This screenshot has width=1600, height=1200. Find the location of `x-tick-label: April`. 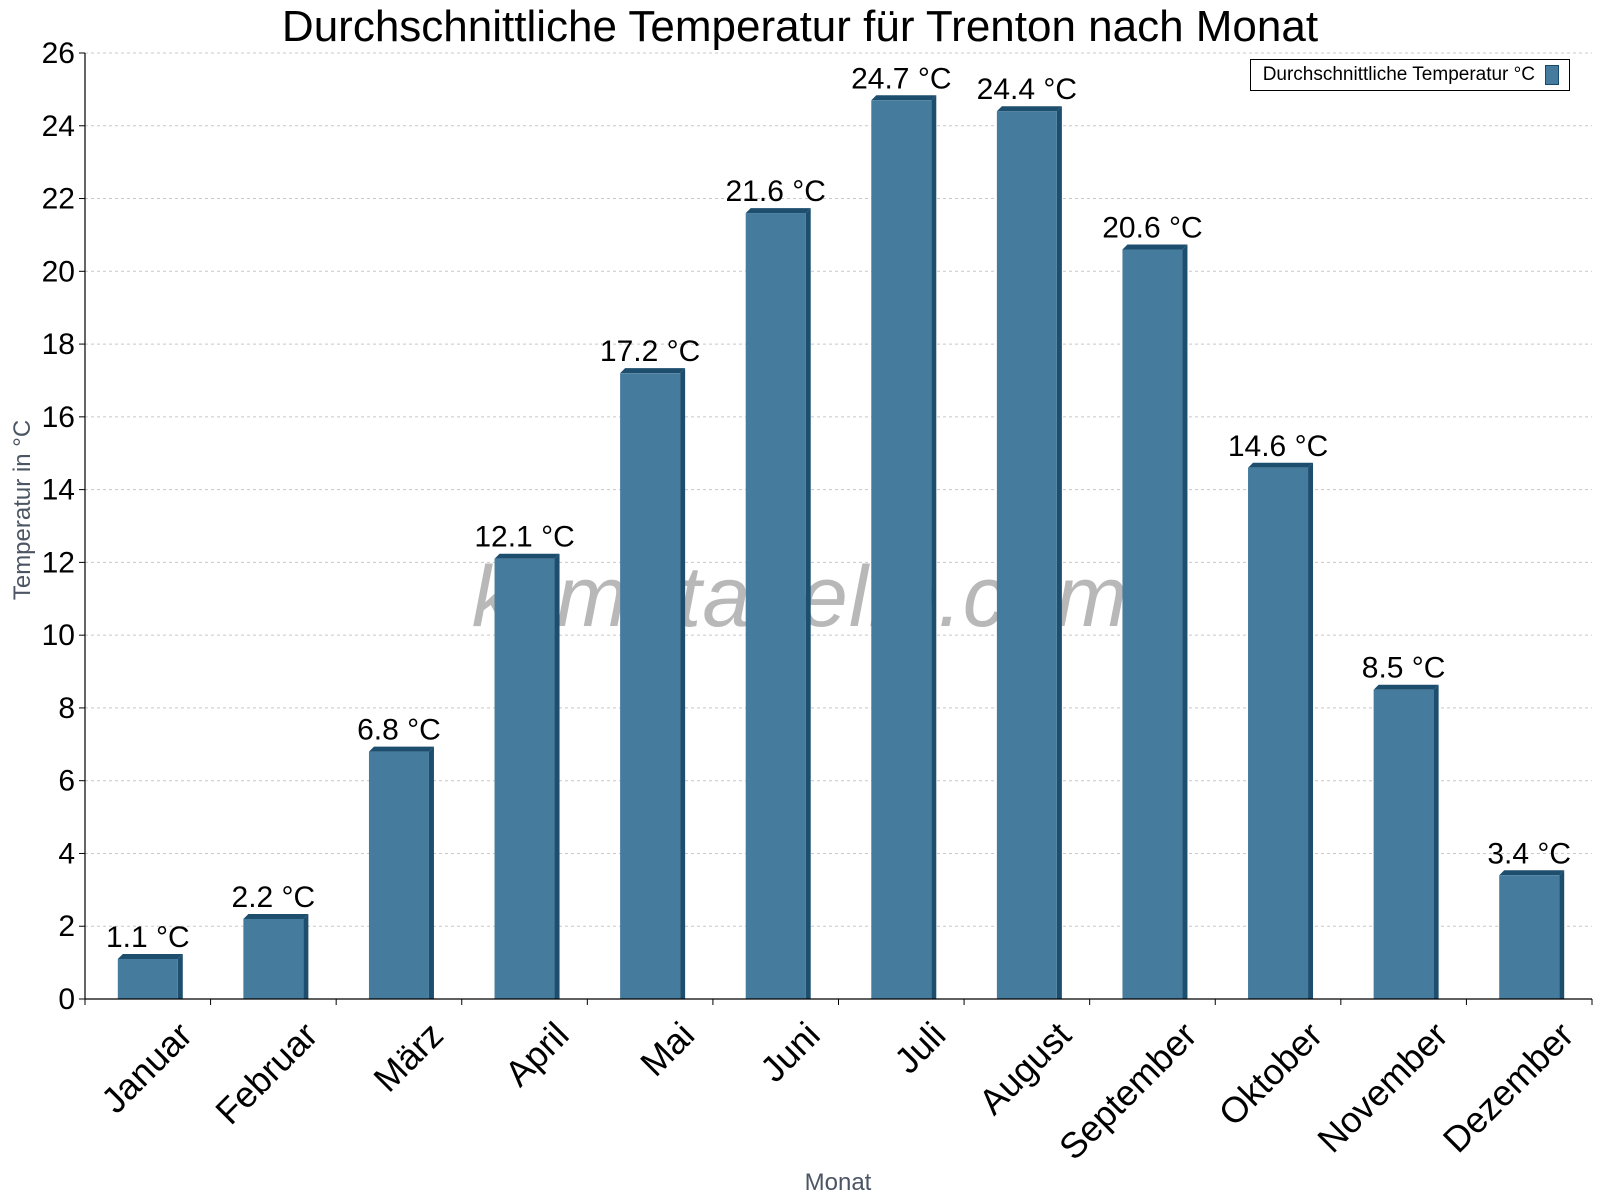

x-tick-label: April is located at coordinates (537, 1054).